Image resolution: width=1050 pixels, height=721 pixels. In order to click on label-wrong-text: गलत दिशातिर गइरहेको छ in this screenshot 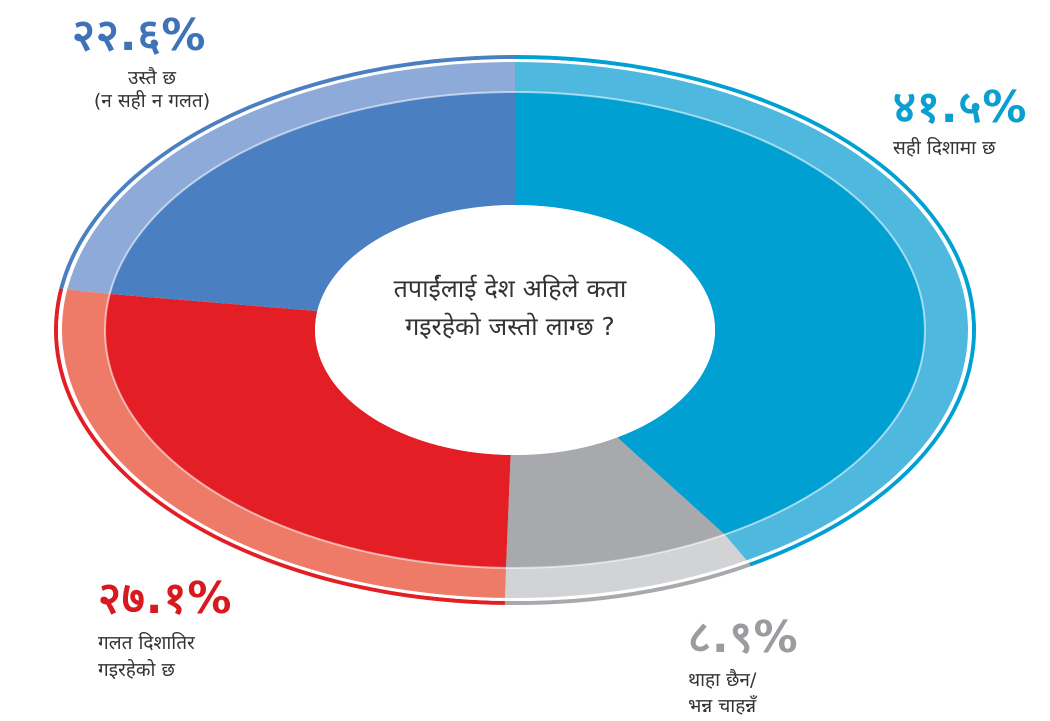, I will do `click(165, 657)`.